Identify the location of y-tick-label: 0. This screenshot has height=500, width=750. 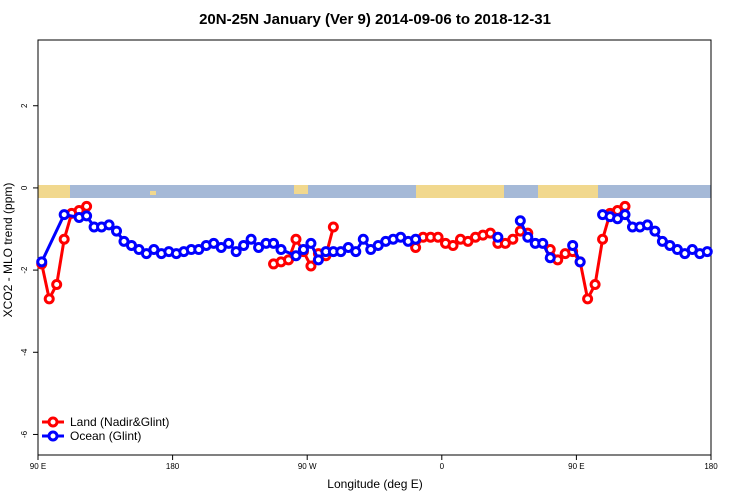
(24, 187).